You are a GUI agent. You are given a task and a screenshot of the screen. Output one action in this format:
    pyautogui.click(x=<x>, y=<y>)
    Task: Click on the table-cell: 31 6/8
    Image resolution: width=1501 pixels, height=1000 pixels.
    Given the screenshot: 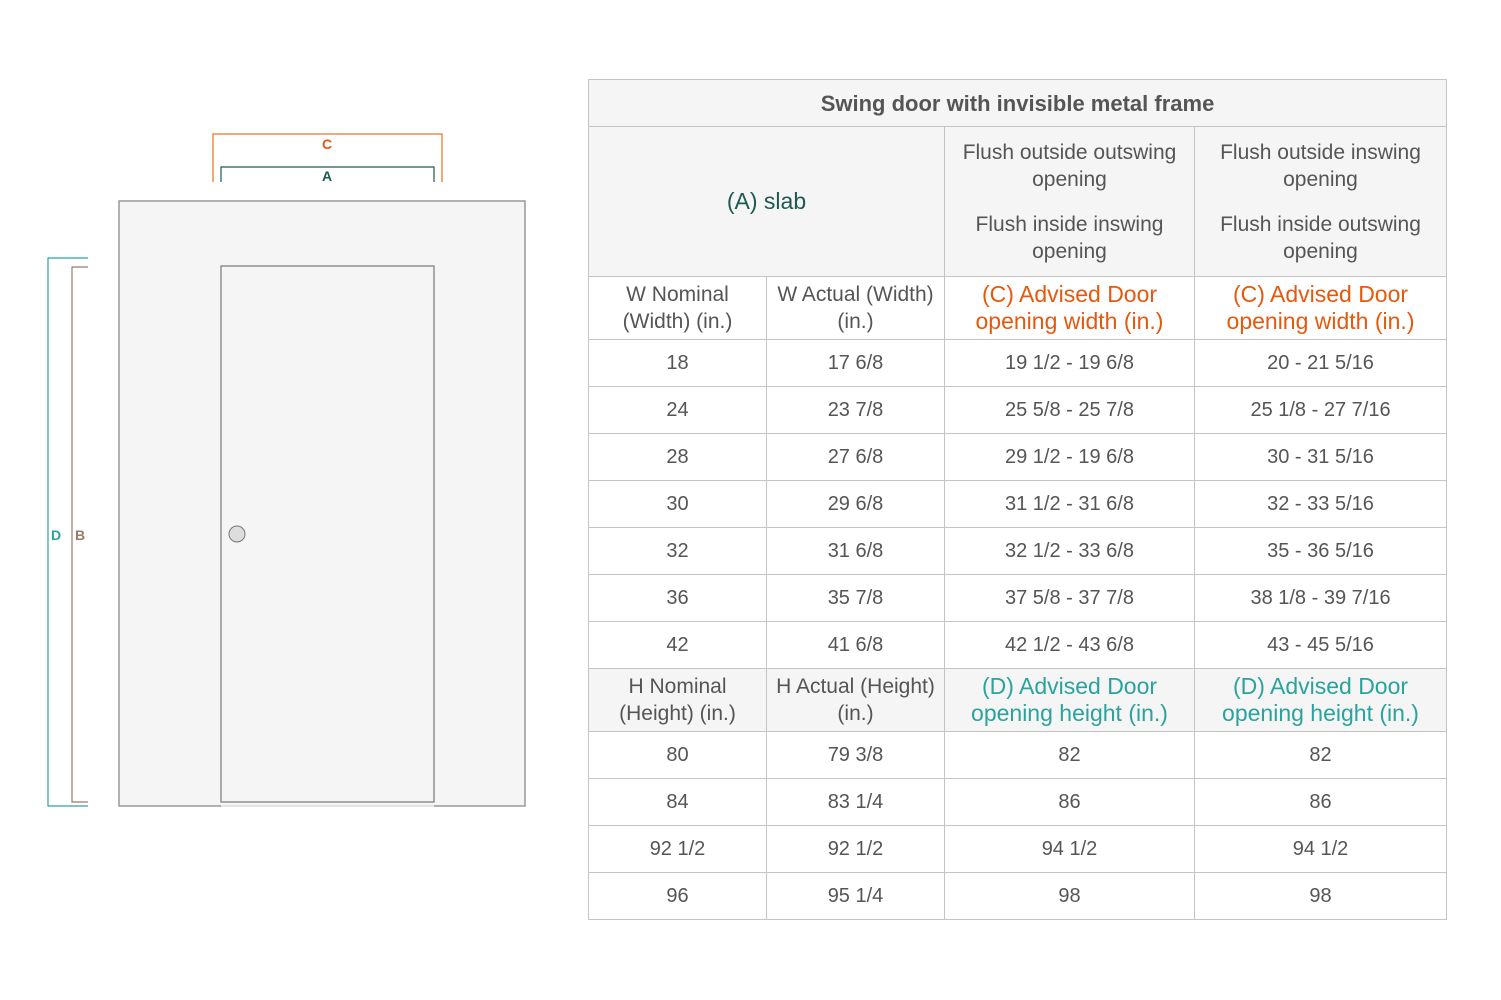 What is the action you would take?
    pyautogui.click(x=855, y=551)
    